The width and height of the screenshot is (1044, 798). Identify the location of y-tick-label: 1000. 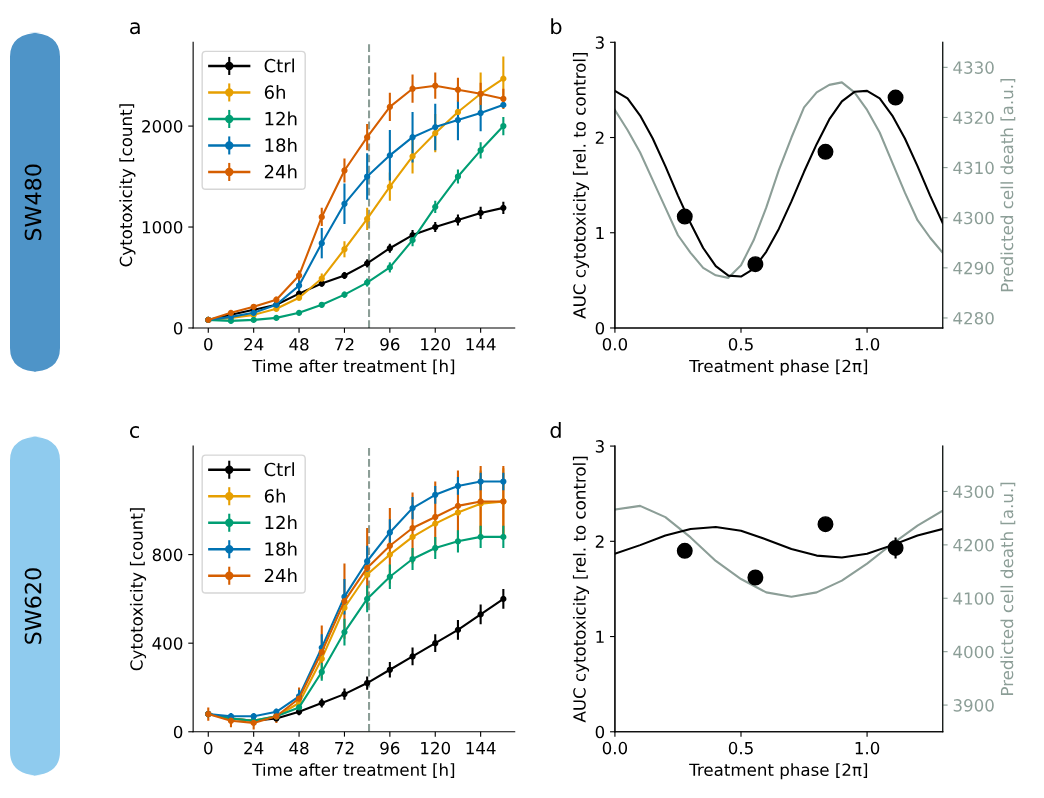
(162, 227).